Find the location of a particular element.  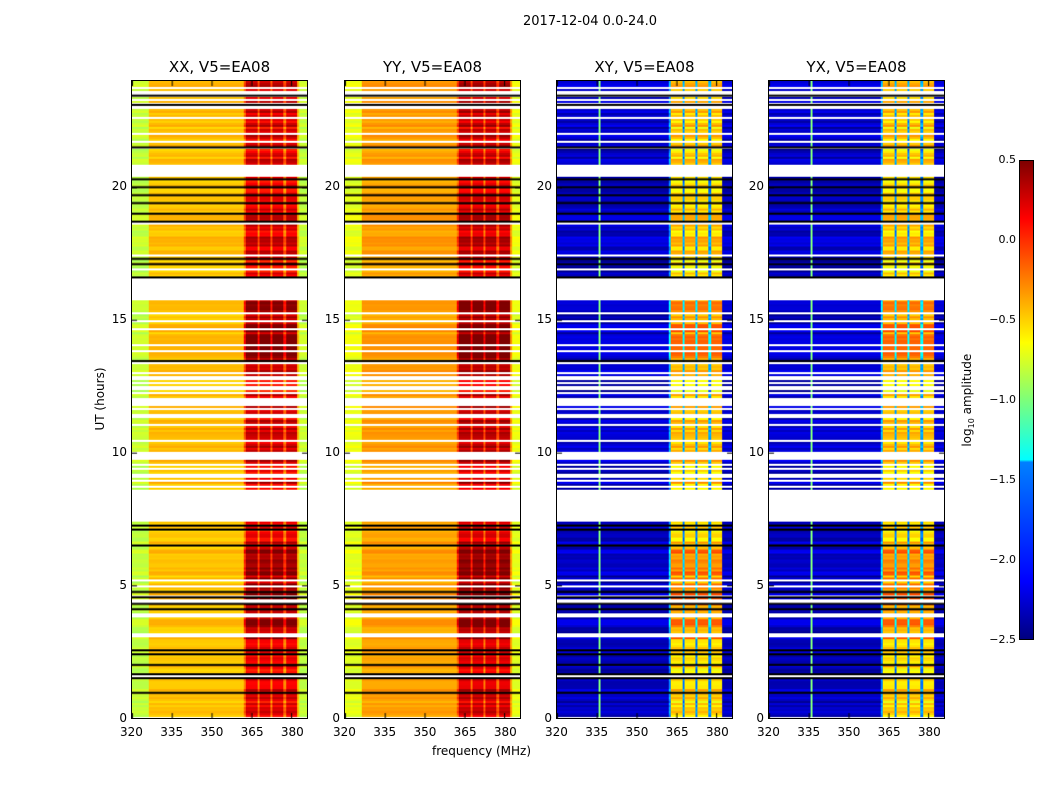

panel-title: XY, V5=EA08 is located at coordinates (644, 67).